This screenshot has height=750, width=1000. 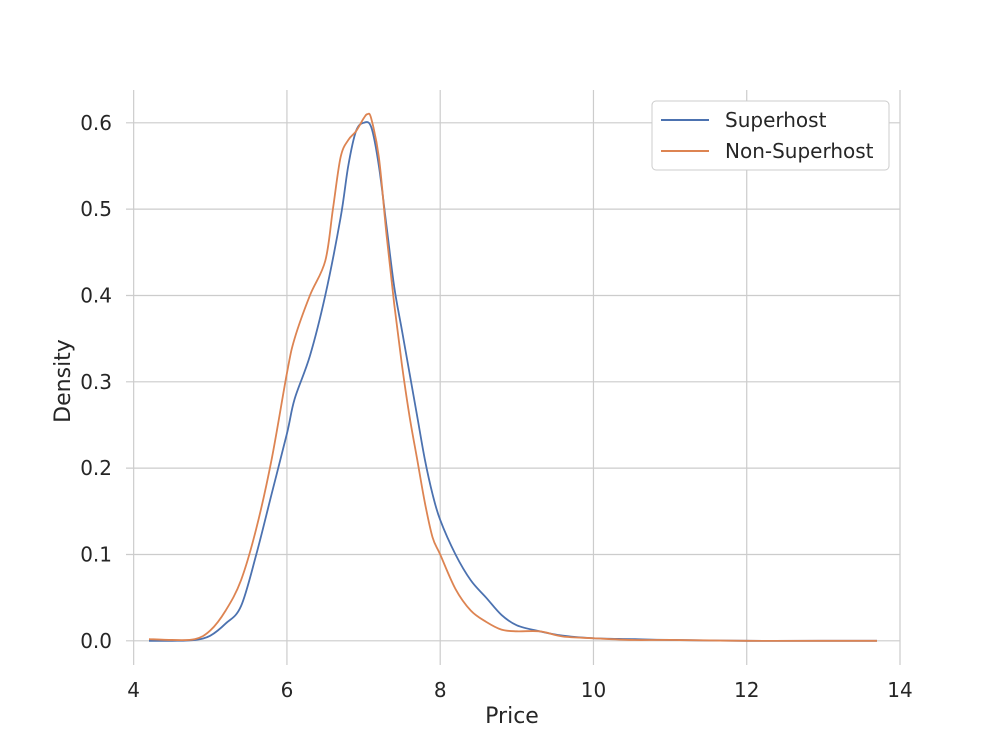 I want to click on y-axis-label: Density, so click(x=63, y=381).